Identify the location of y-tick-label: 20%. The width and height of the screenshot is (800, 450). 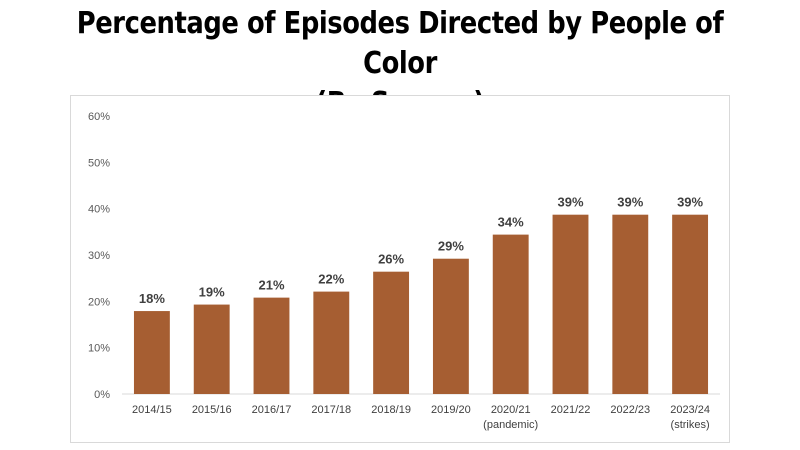
(99, 302).